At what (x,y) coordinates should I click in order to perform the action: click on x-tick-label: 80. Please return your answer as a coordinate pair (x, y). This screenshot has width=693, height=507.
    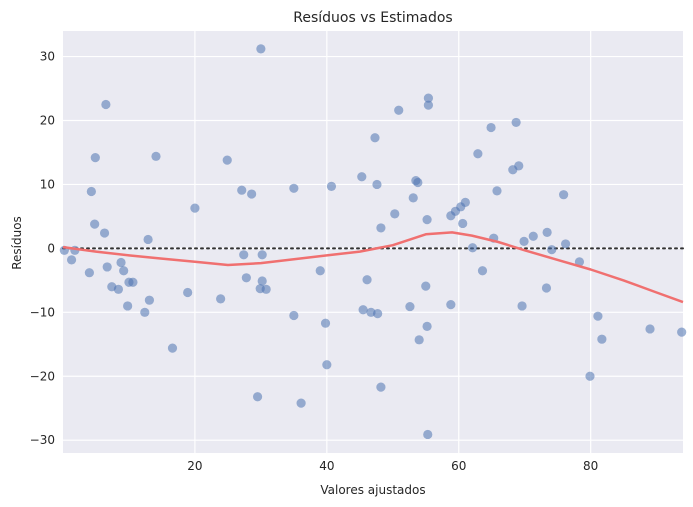
    Looking at the image, I should click on (590, 466).